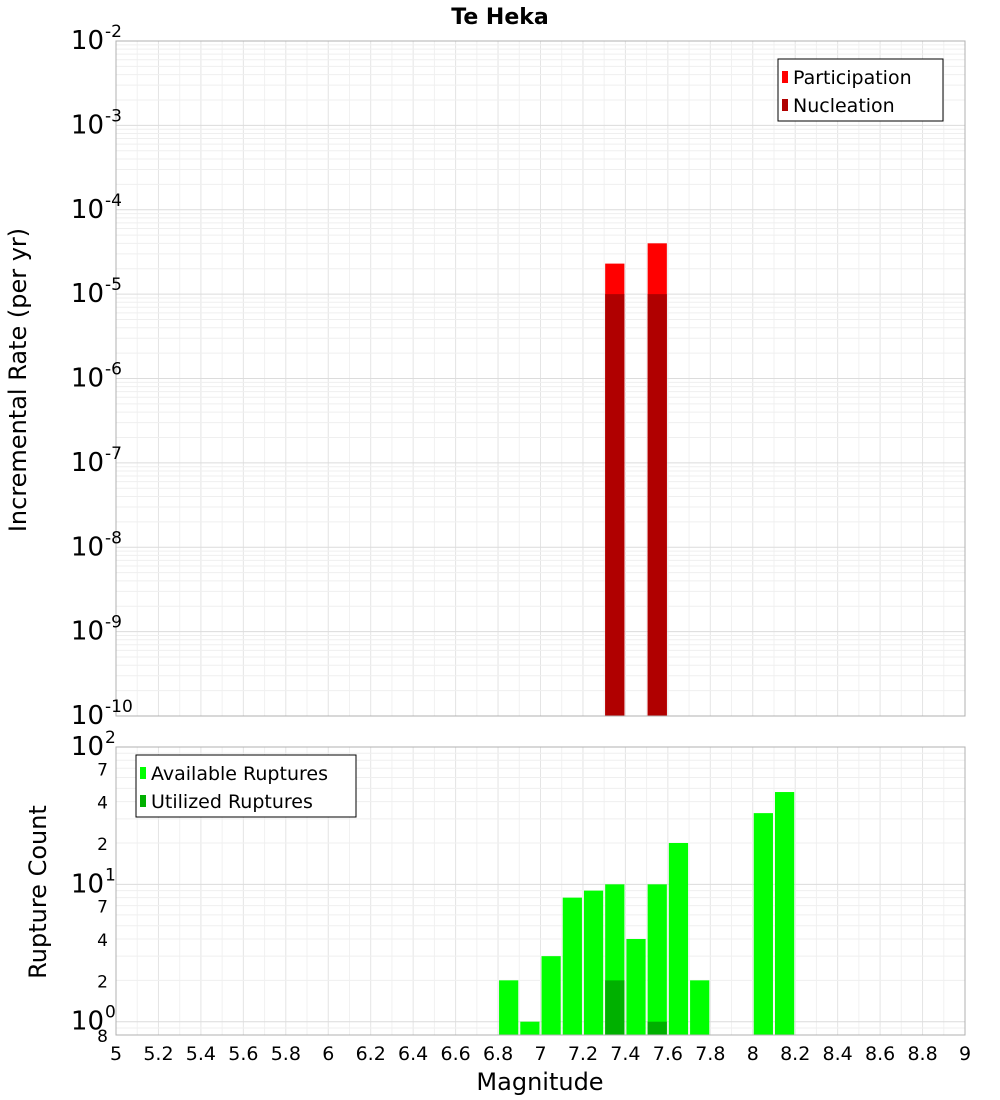 The image size is (1000, 1100). Describe the element at coordinates (540, 1054) in the screenshot. I see `x-tick-label: 7` at that location.